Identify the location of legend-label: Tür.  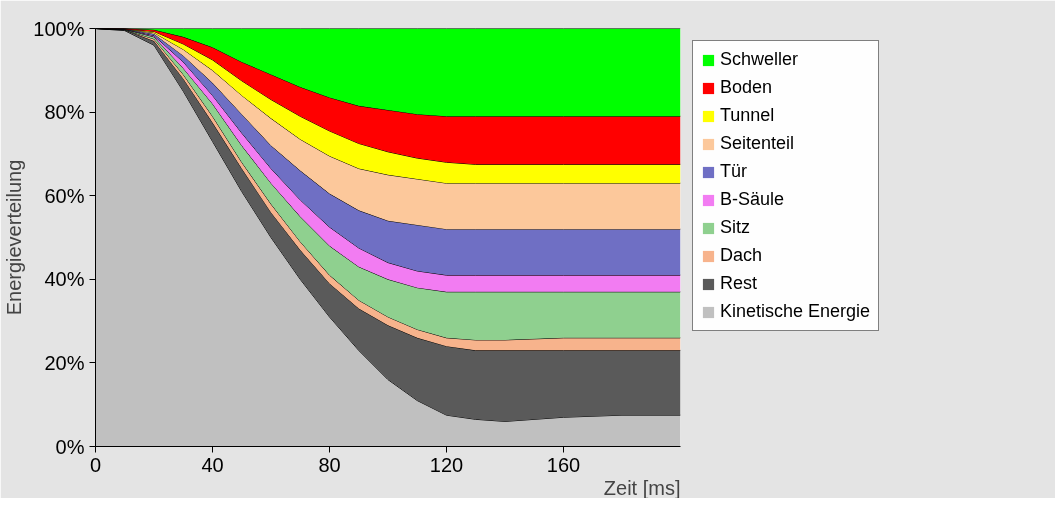
(733, 171).